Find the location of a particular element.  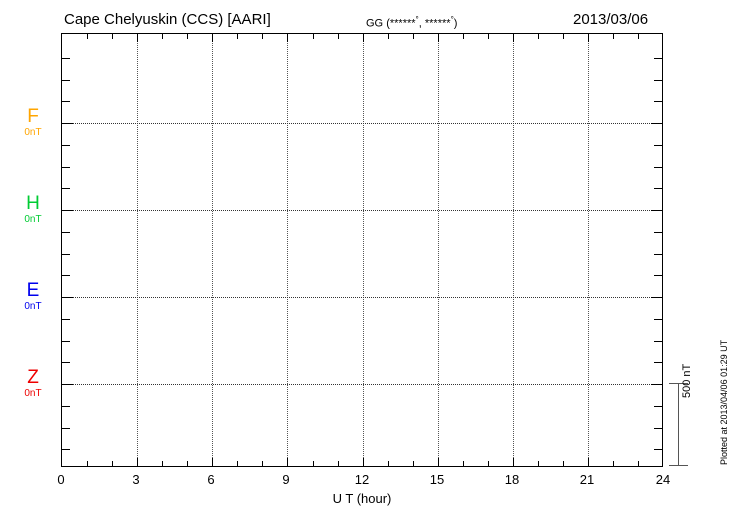

baseline-gridline-z is located at coordinates (362, 384).